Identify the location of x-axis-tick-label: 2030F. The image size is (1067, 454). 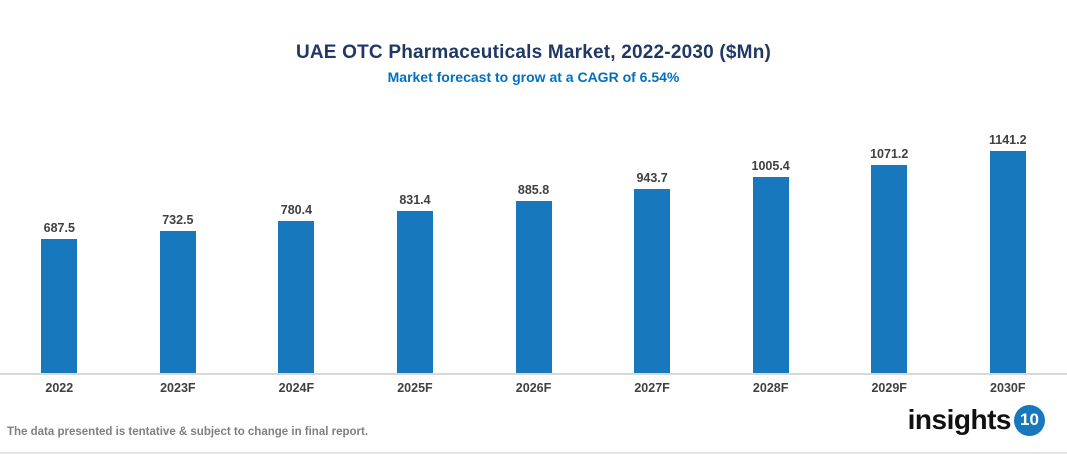
(1008, 388).